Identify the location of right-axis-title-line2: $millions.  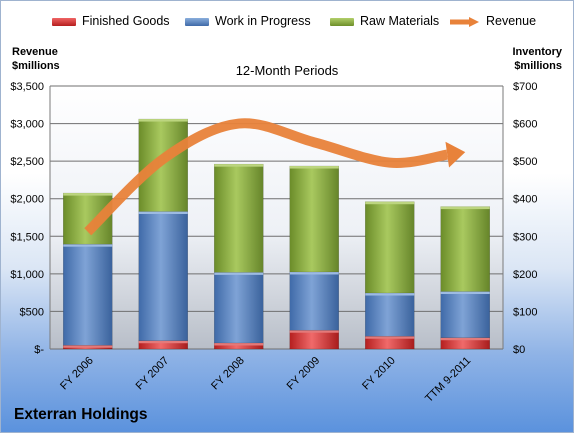
(538, 66).